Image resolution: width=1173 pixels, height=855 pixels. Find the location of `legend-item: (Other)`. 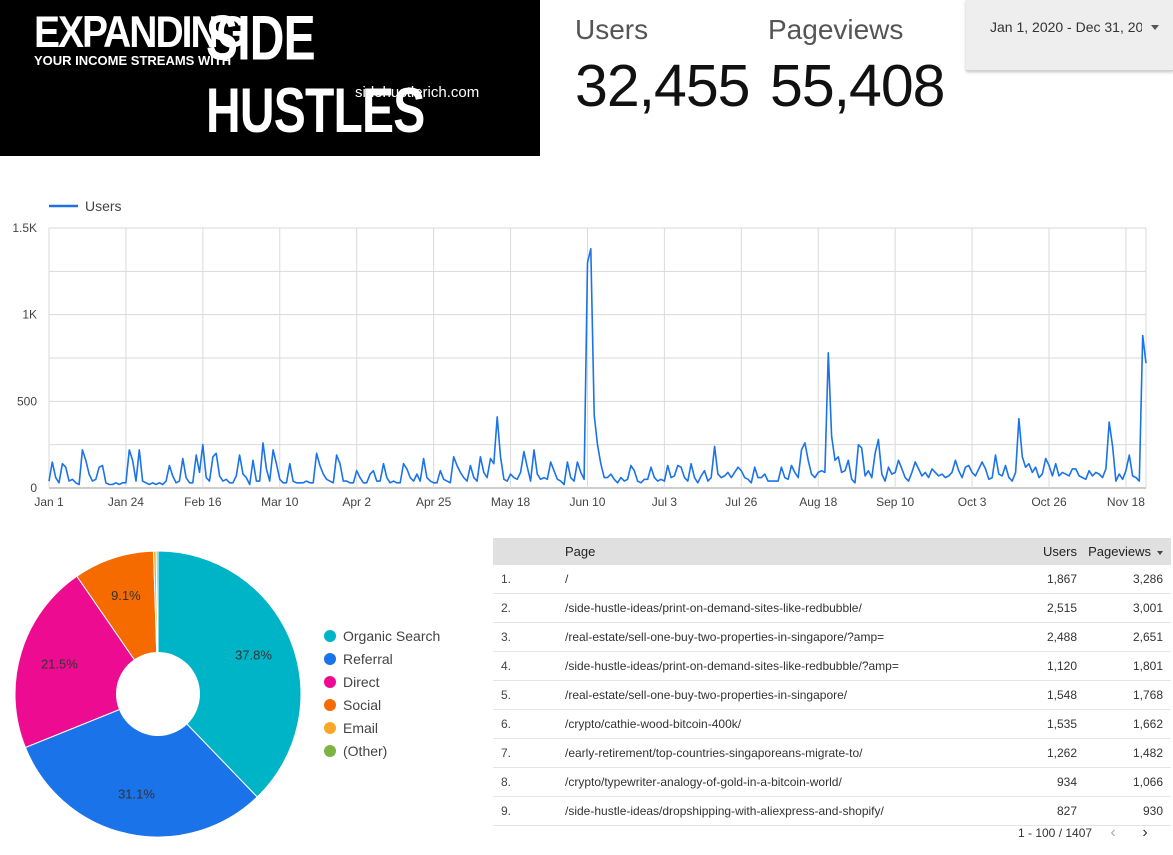

legend-item: (Other) is located at coordinates (382, 750).